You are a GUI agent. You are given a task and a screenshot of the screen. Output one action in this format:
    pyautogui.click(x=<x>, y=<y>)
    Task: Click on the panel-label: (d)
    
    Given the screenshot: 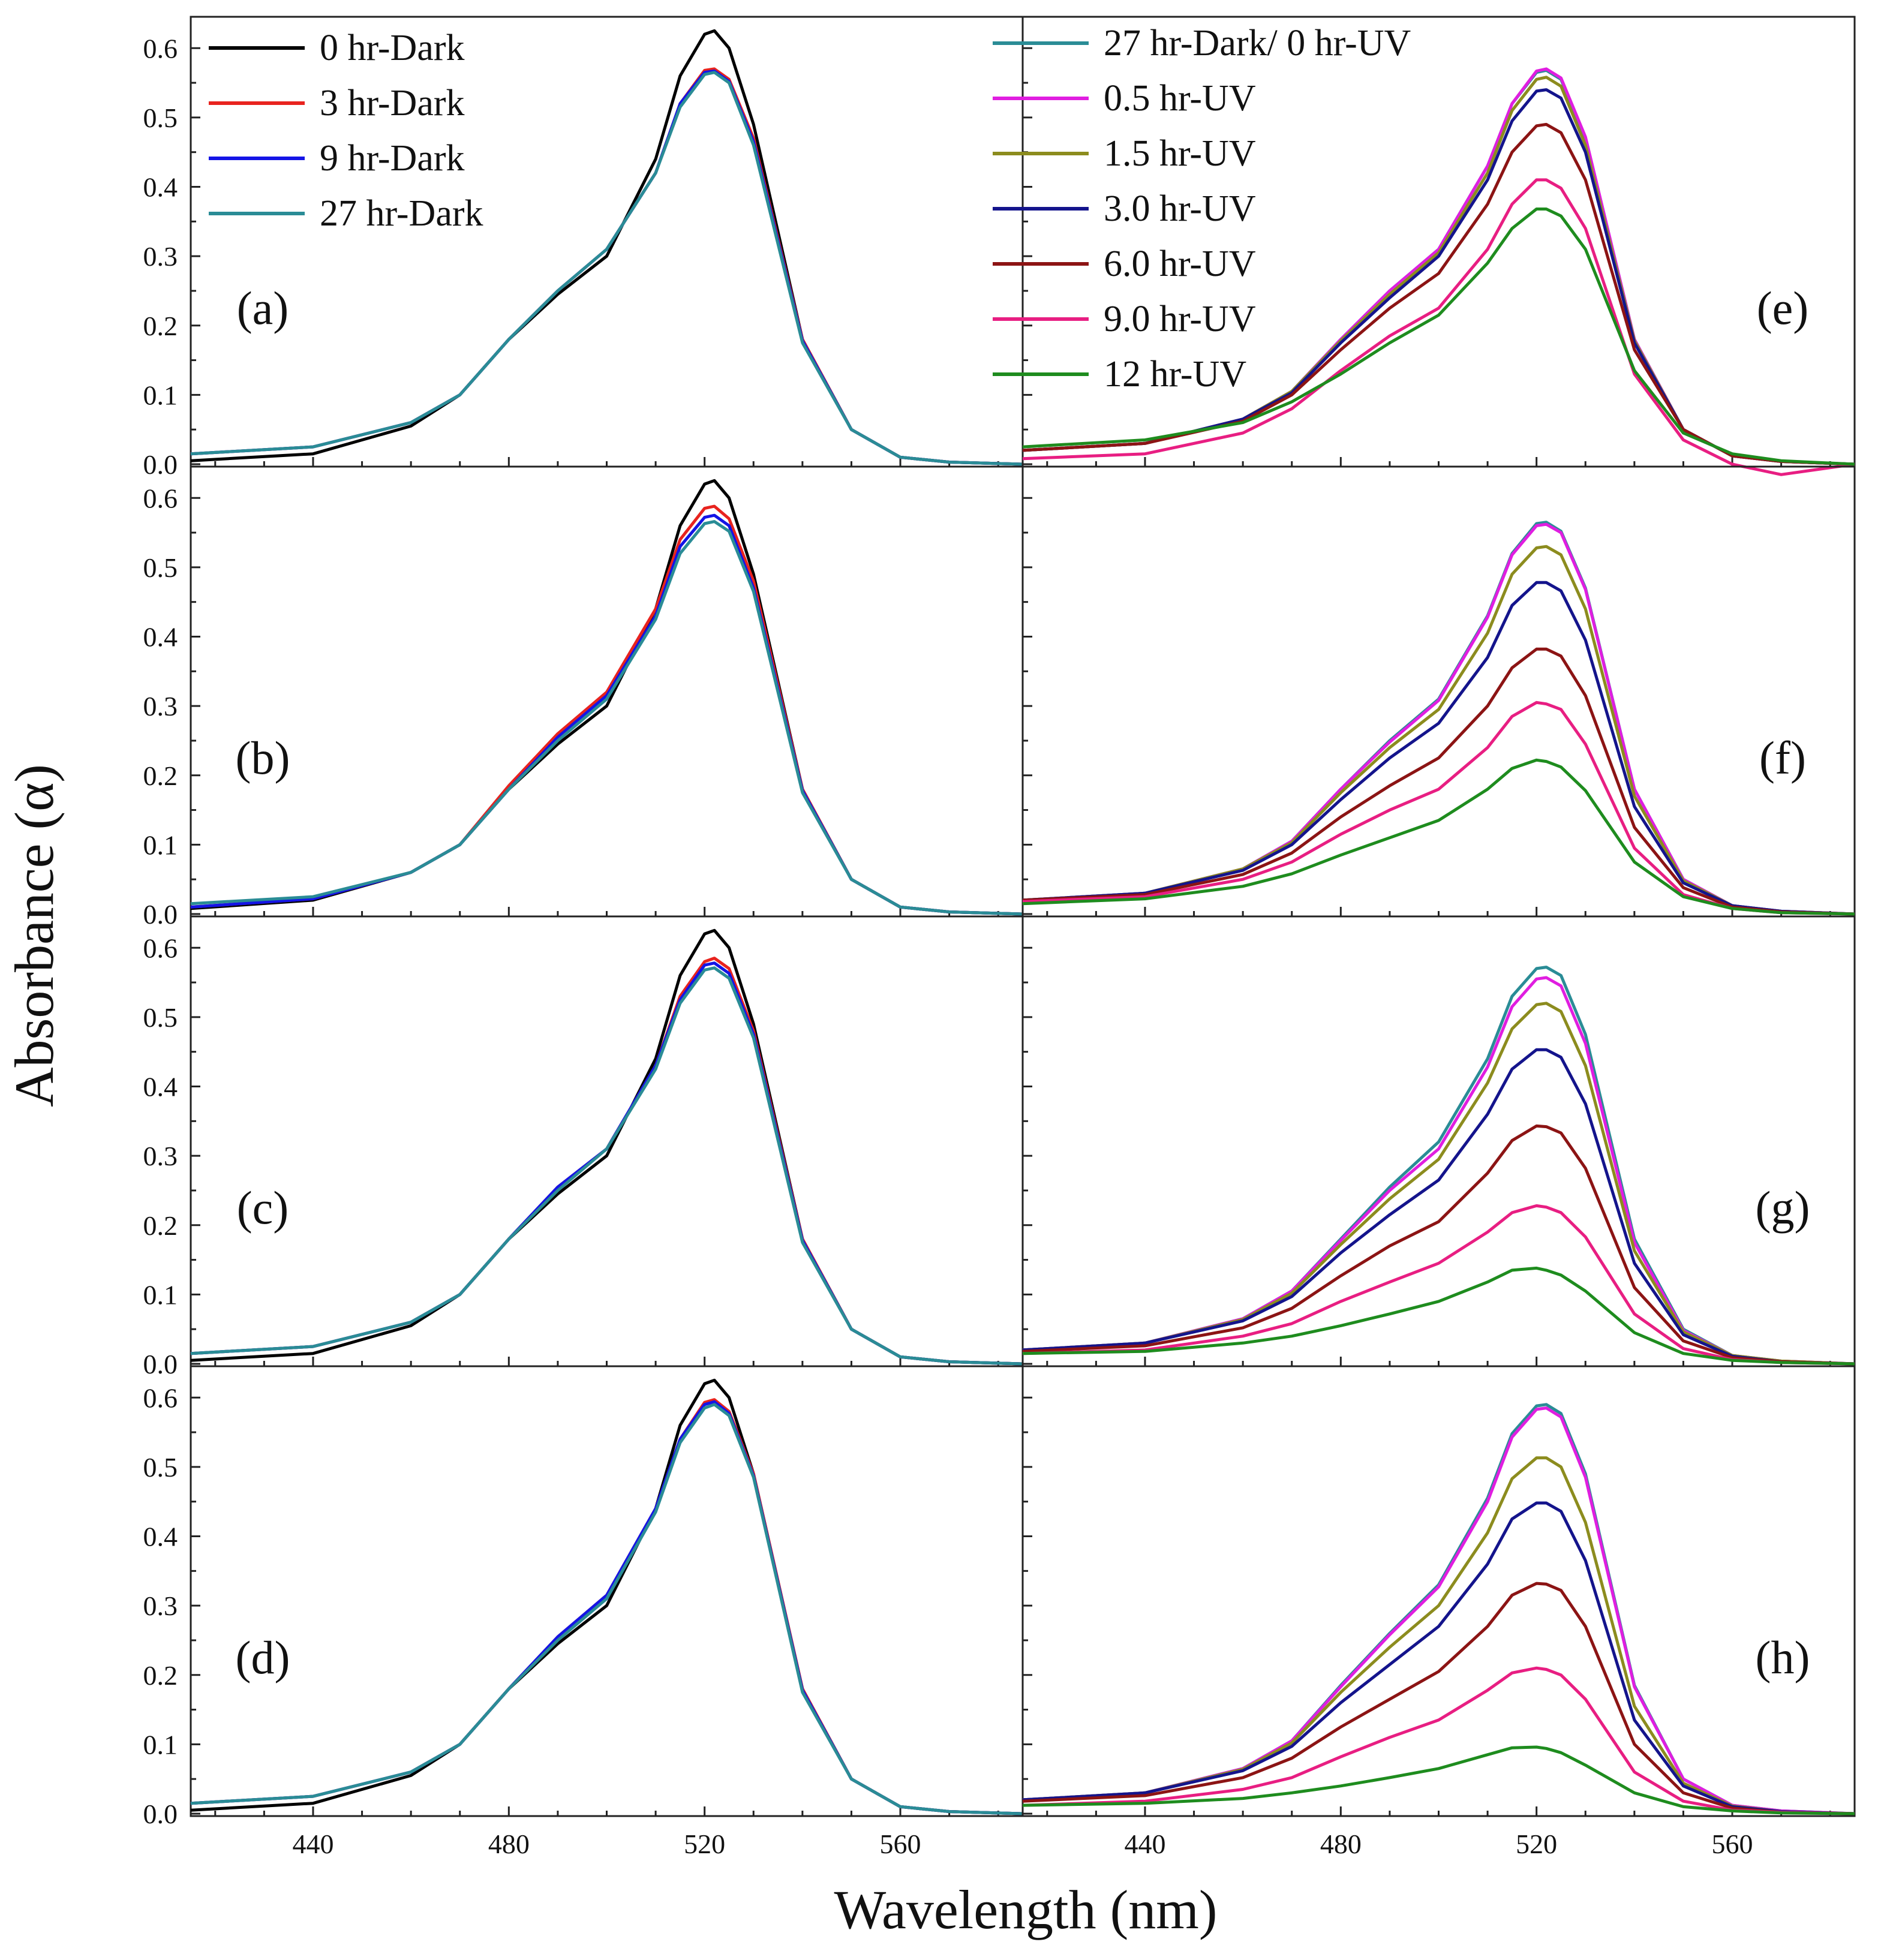 What is the action you would take?
    pyautogui.click(x=263, y=1658)
    